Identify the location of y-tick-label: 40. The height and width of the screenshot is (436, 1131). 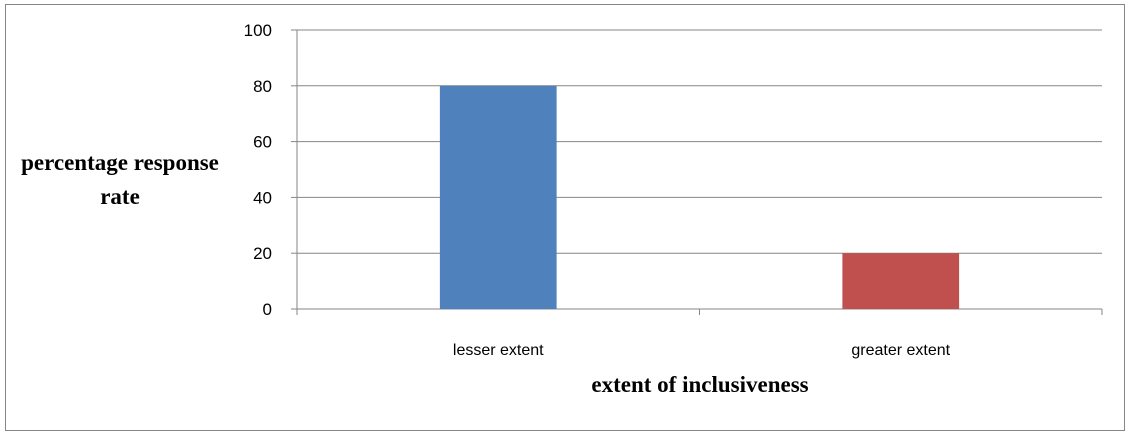
(262, 197).